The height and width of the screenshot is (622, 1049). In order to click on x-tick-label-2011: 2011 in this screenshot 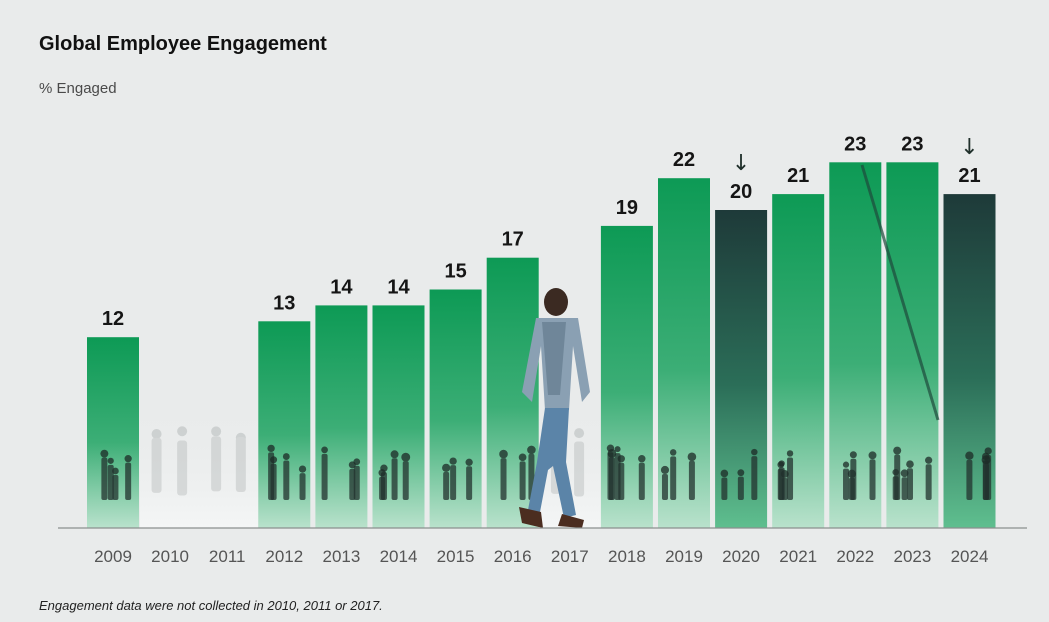, I will do `click(227, 556)`.